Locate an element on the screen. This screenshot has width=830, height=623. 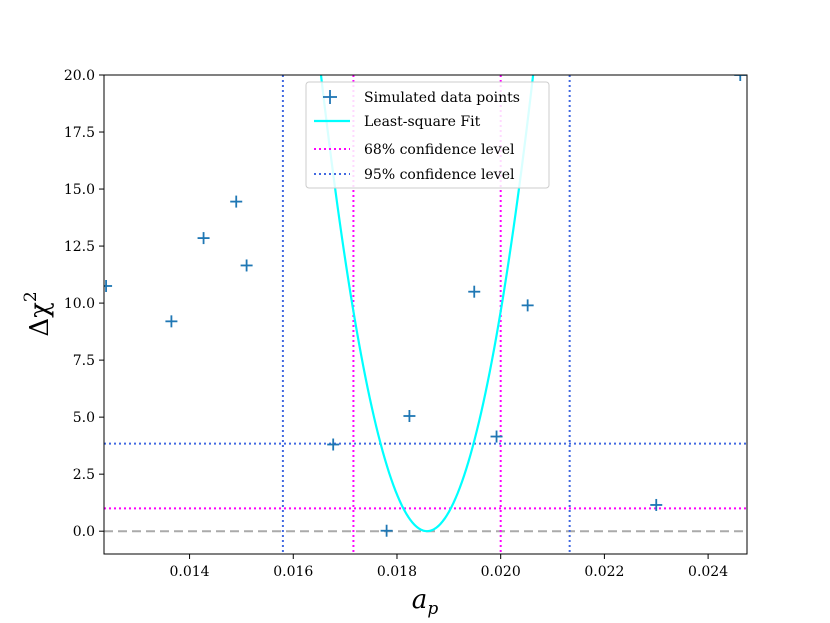
y-tick-label: 0.0 is located at coordinates (84, 532).